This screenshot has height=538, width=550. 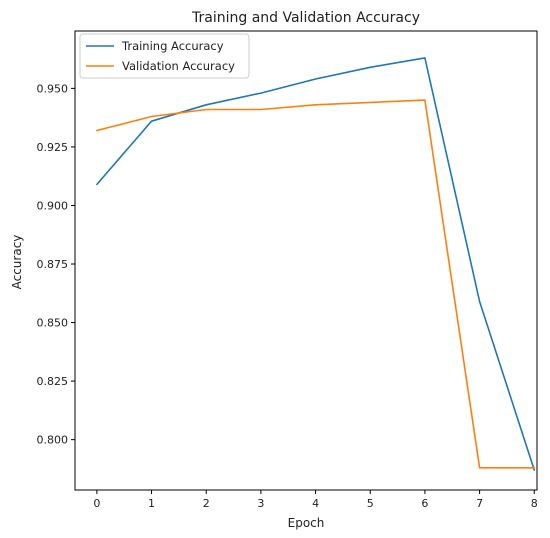 I want to click on chart-title: Training and Validation Accuracy, so click(x=305, y=18).